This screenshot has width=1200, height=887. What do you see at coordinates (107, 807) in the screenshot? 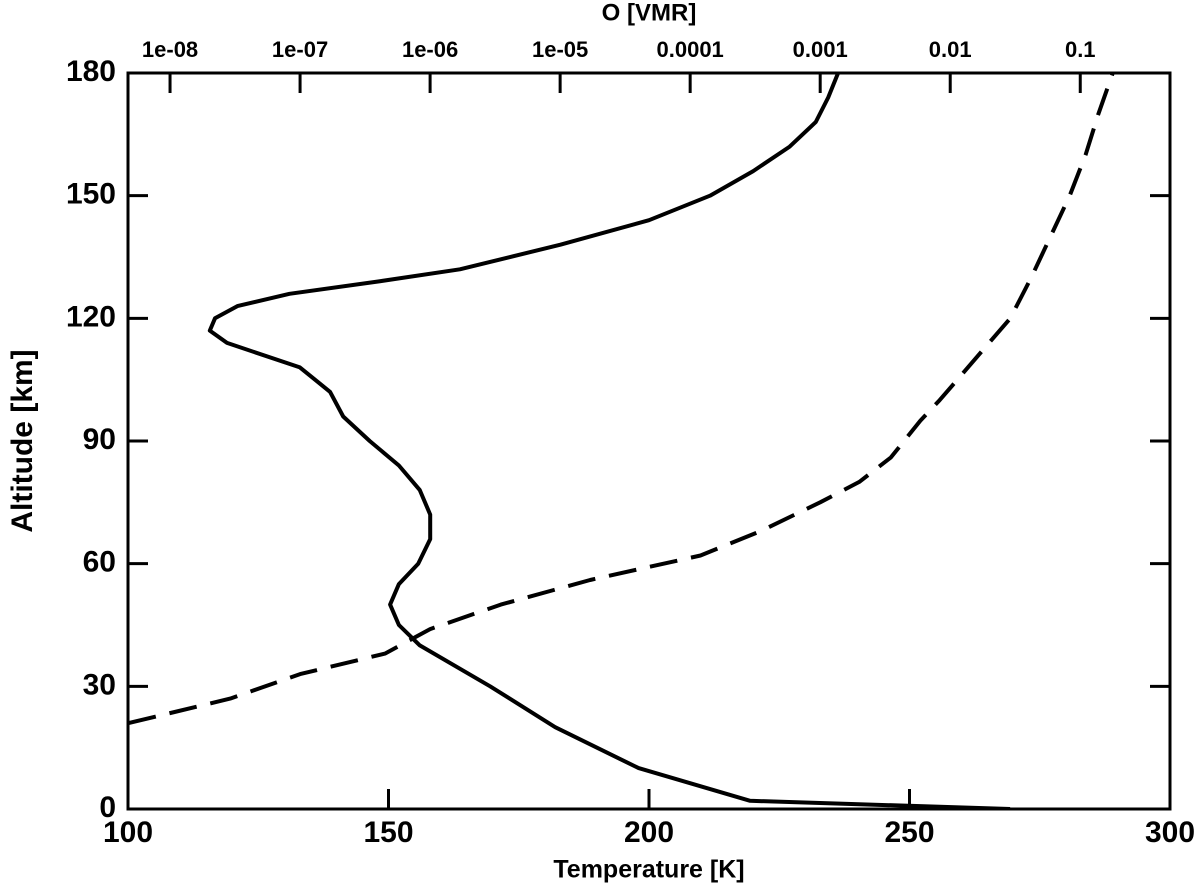
I see `y-tick-label: 0` at bounding box center [107, 807].